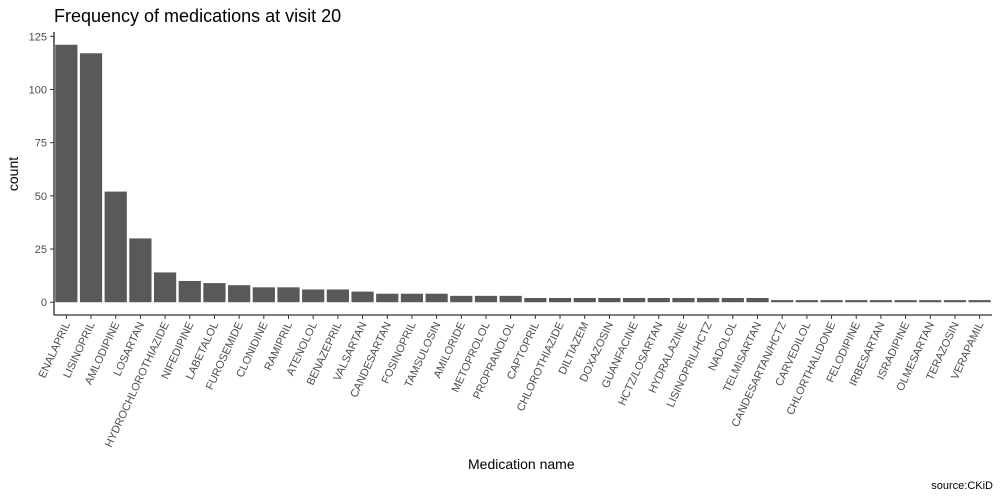 This screenshot has height=500, width=1000. What do you see at coordinates (38, 90) in the screenshot?
I see `y-tick-label: 100` at bounding box center [38, 90].